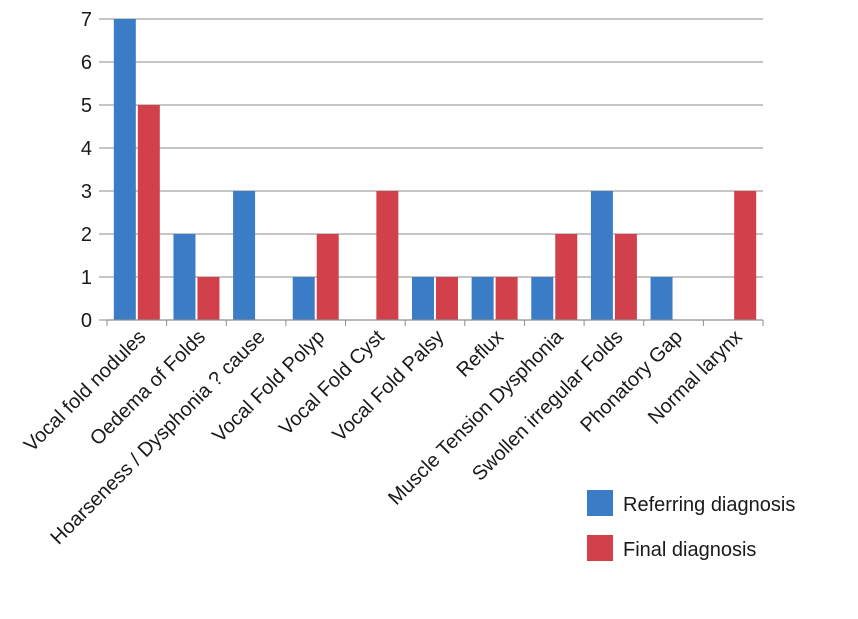 This screenshot has width=858, height=619. I want to click on x-tick-label: Hoarseness / Dysphonia ? cause, so click(158, 437).